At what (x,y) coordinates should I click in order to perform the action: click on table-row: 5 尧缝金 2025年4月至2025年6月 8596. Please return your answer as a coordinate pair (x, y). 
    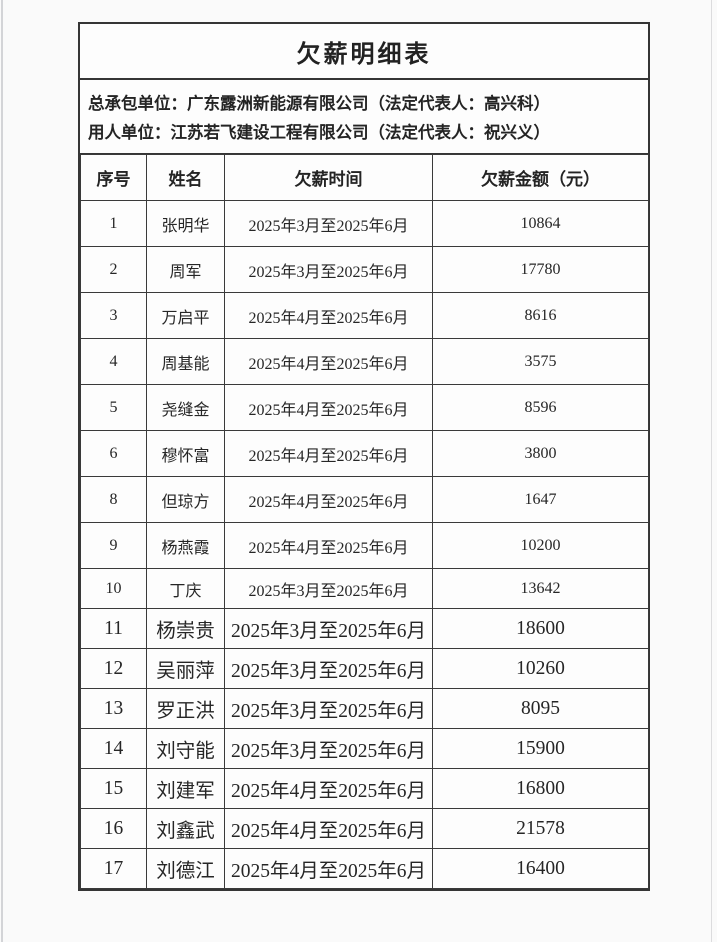
    Looking at the image, I should click on (364, 407).